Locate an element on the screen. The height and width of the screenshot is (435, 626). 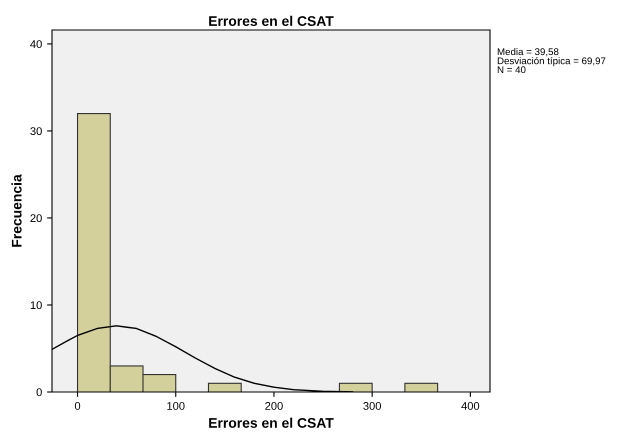
x-axis-title: Errores en el CSAT is located at coordinates (271, 423).